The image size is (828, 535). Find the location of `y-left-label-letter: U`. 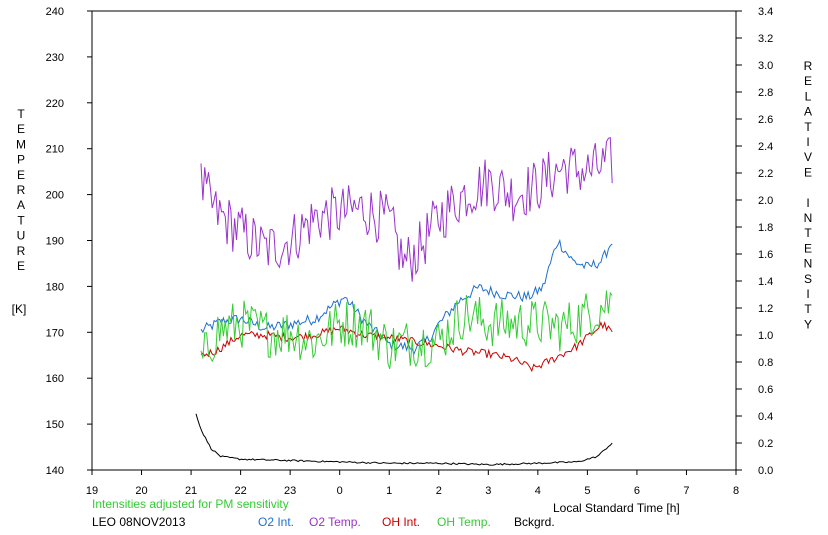

y-left-label-letter: U is located at coordinates (21, 236).